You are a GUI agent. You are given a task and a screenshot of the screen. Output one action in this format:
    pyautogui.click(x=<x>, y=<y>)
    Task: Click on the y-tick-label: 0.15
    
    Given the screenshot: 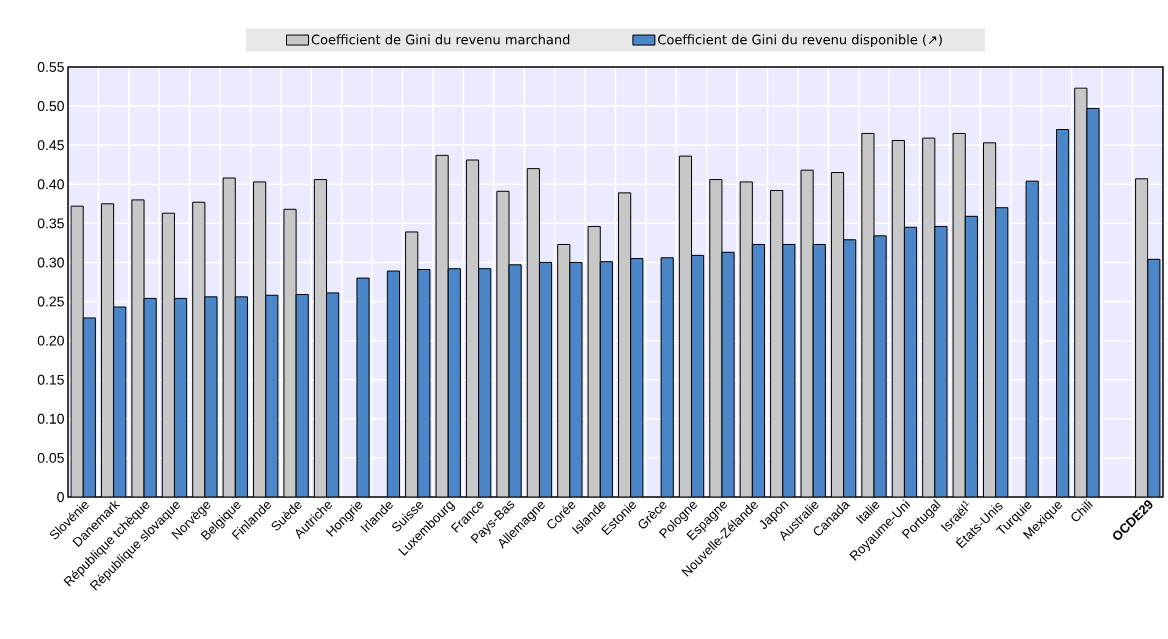 What is the action you would take?
    pyautogui.click(x=50, y=379)
    